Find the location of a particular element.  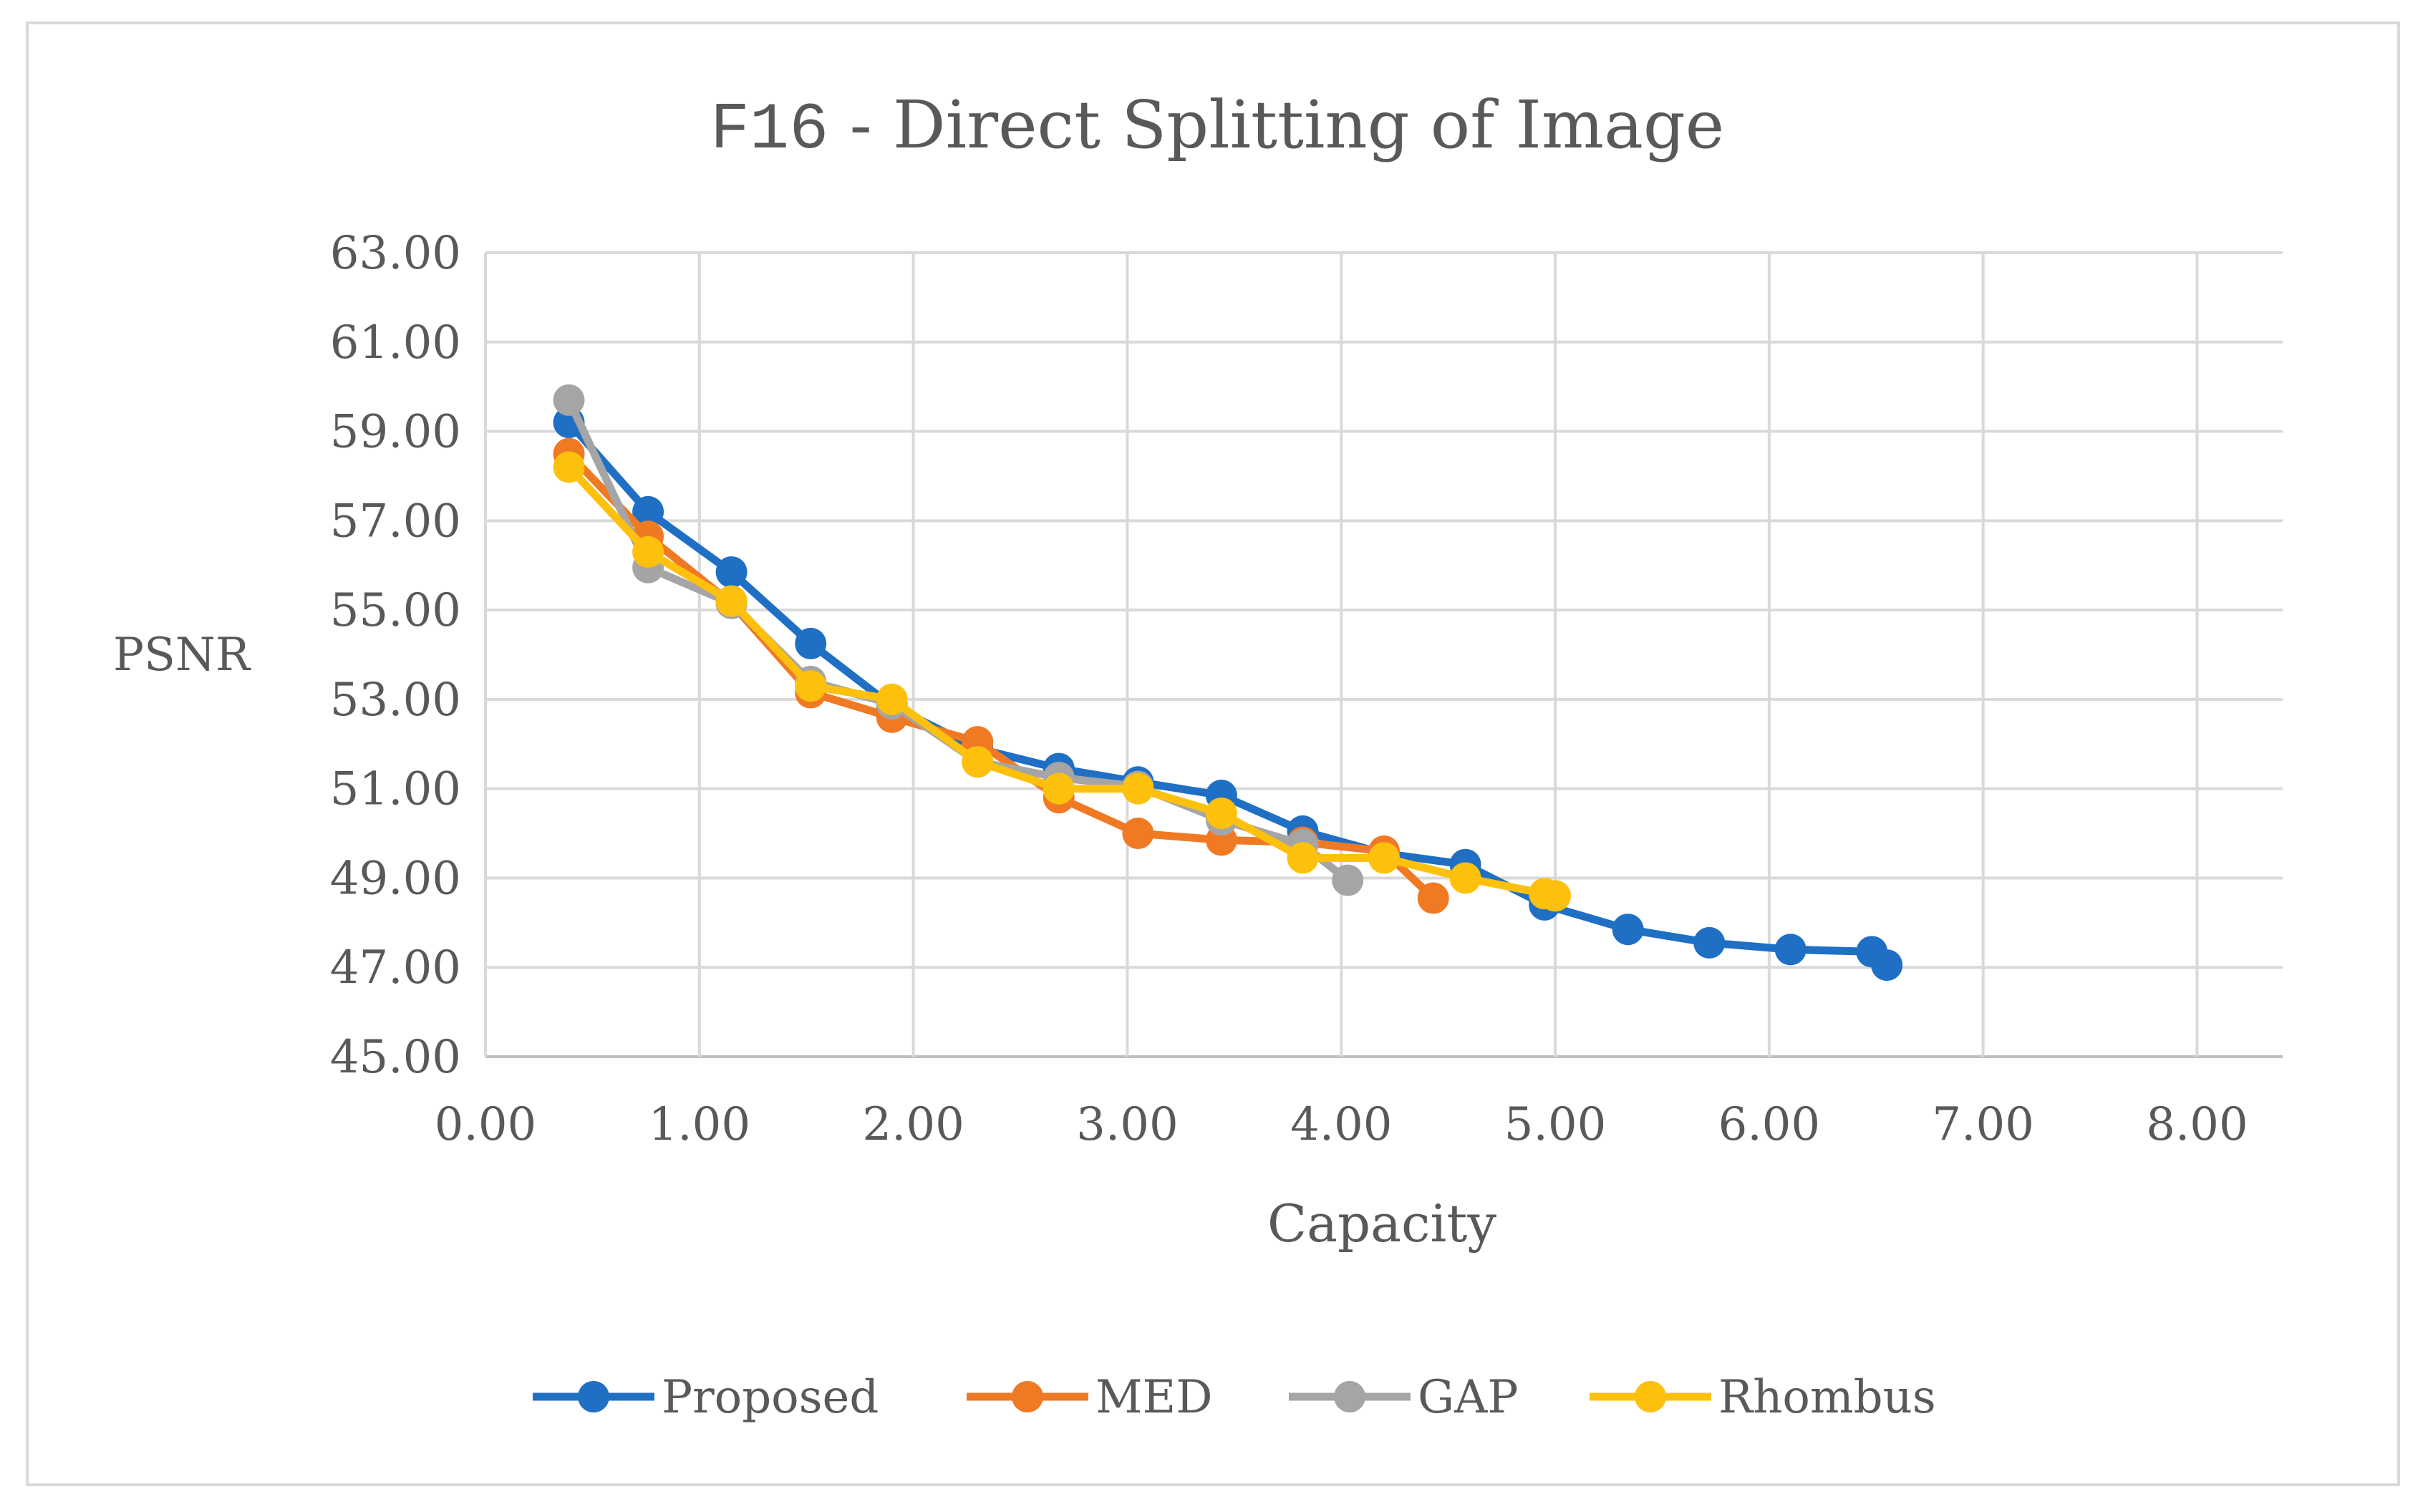

chart-title-prefix: F16 is located at coordinates (769, 130).